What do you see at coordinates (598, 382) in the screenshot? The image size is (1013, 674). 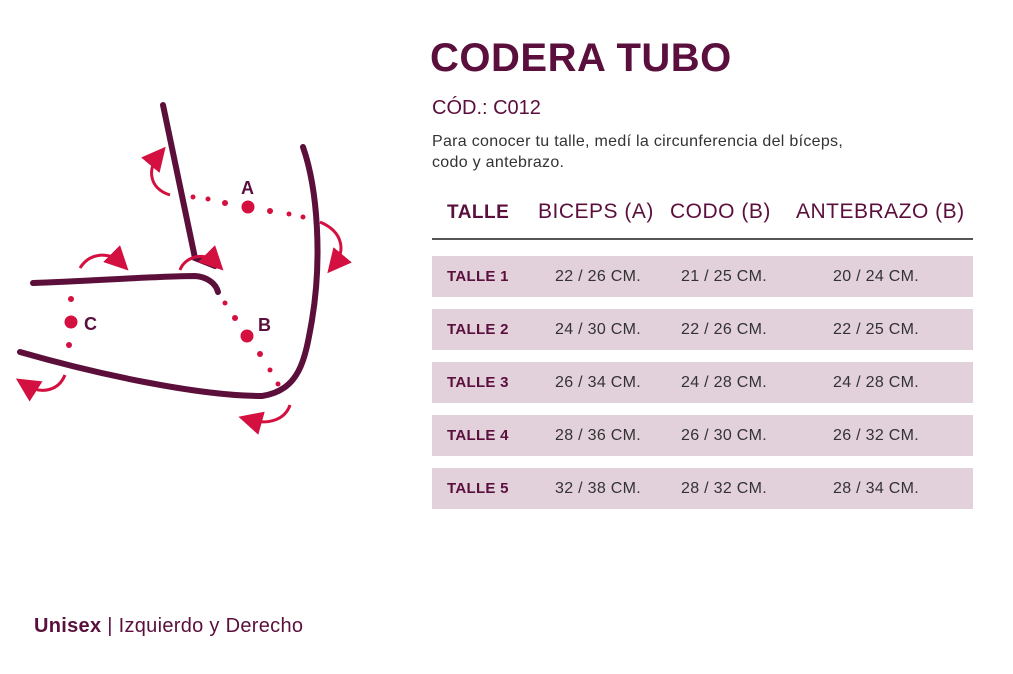 I see `size-value: 26 / 34 CM.` at bounding box center [598, 382].